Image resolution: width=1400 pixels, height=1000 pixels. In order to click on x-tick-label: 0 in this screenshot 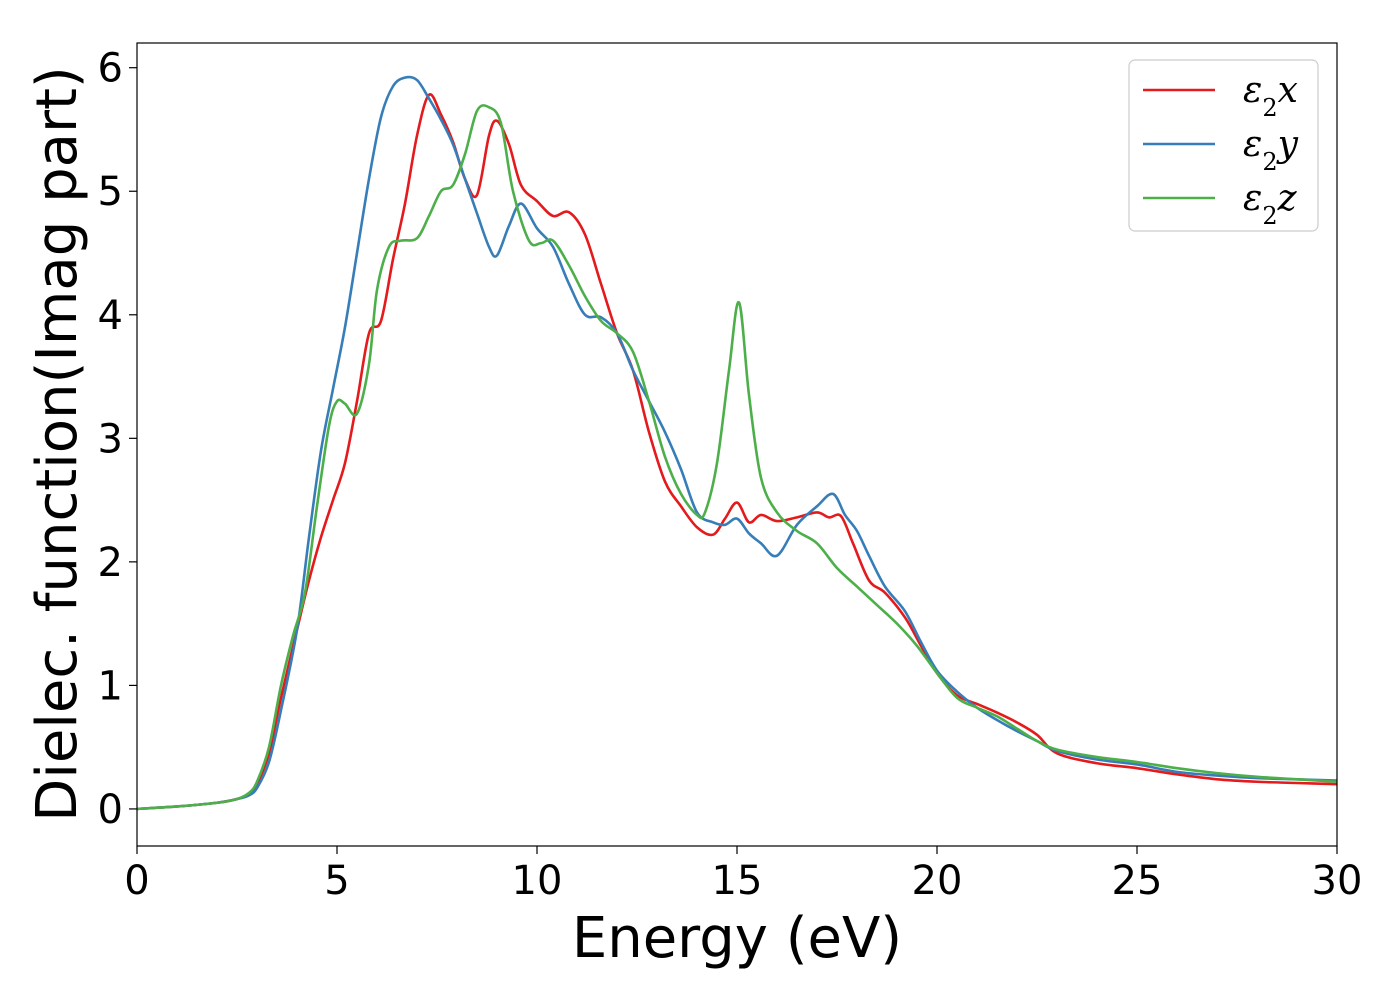, I will do `click(136, 881)`.